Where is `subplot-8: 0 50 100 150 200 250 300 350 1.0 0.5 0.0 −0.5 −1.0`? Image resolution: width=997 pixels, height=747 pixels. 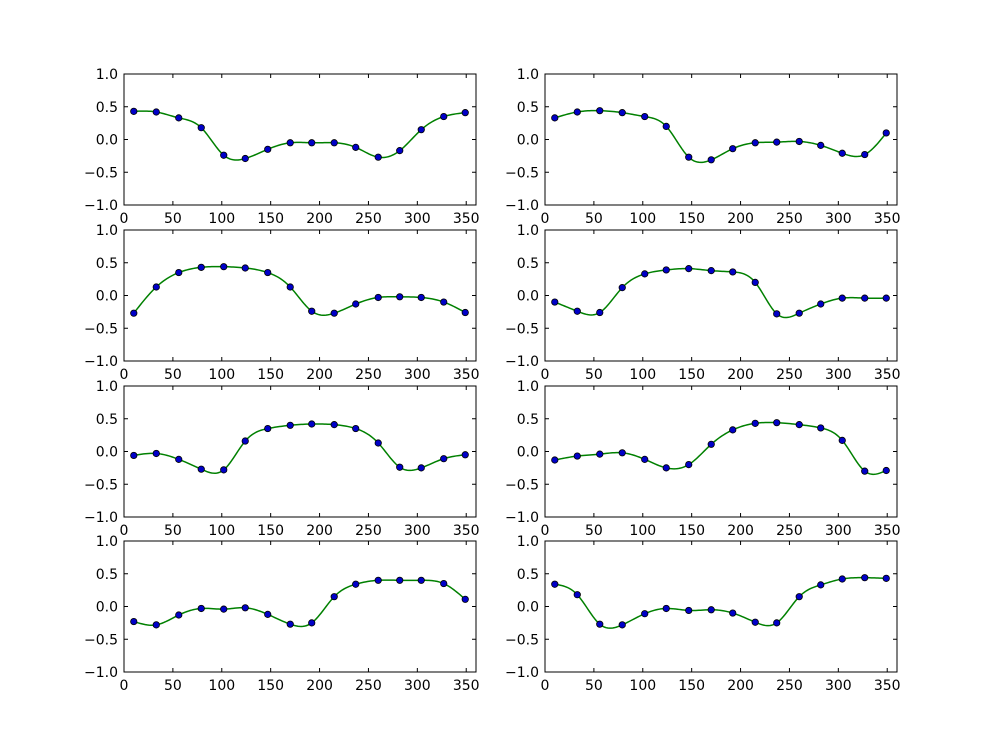 subplot-8: 0 50 100 150 200 250 300 350 1.0 0.5 0.0 −0.5 −1.0 is located at coordinates (703, 614).